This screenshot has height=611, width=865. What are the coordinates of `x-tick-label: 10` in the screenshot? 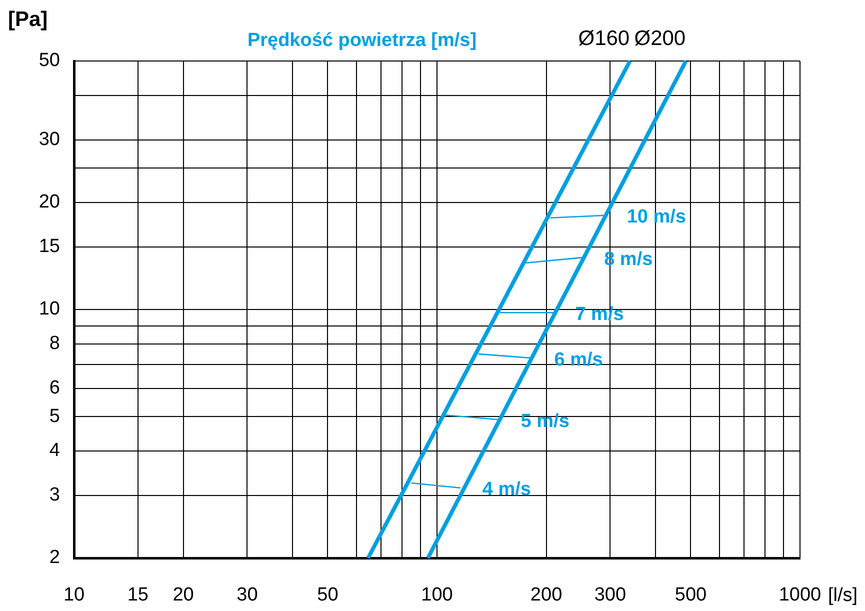 It's located at (74, 595).